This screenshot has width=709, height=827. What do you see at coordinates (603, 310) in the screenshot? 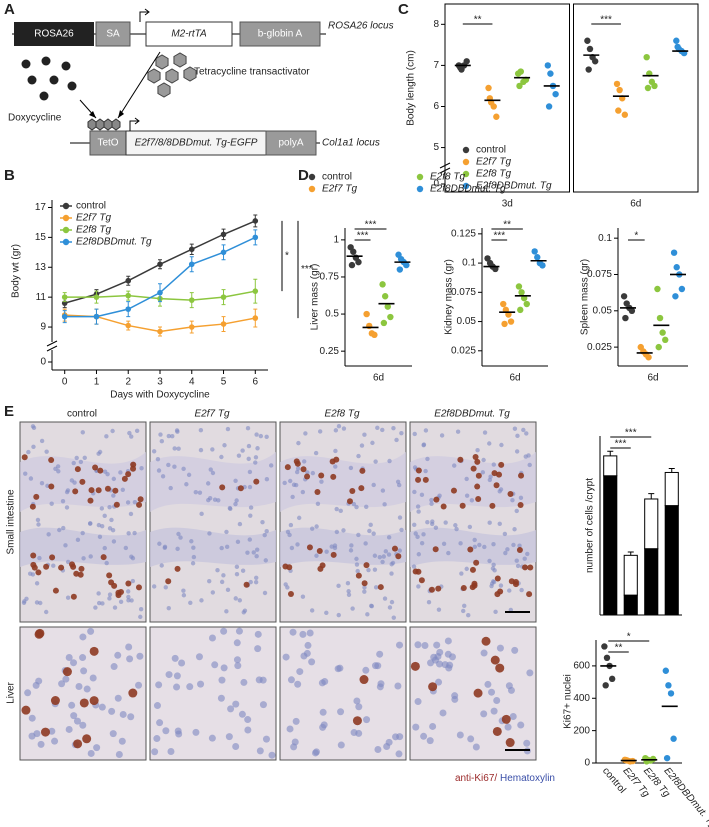
I see `y-tick-label: 0.05` at bounding box center [603, 310].